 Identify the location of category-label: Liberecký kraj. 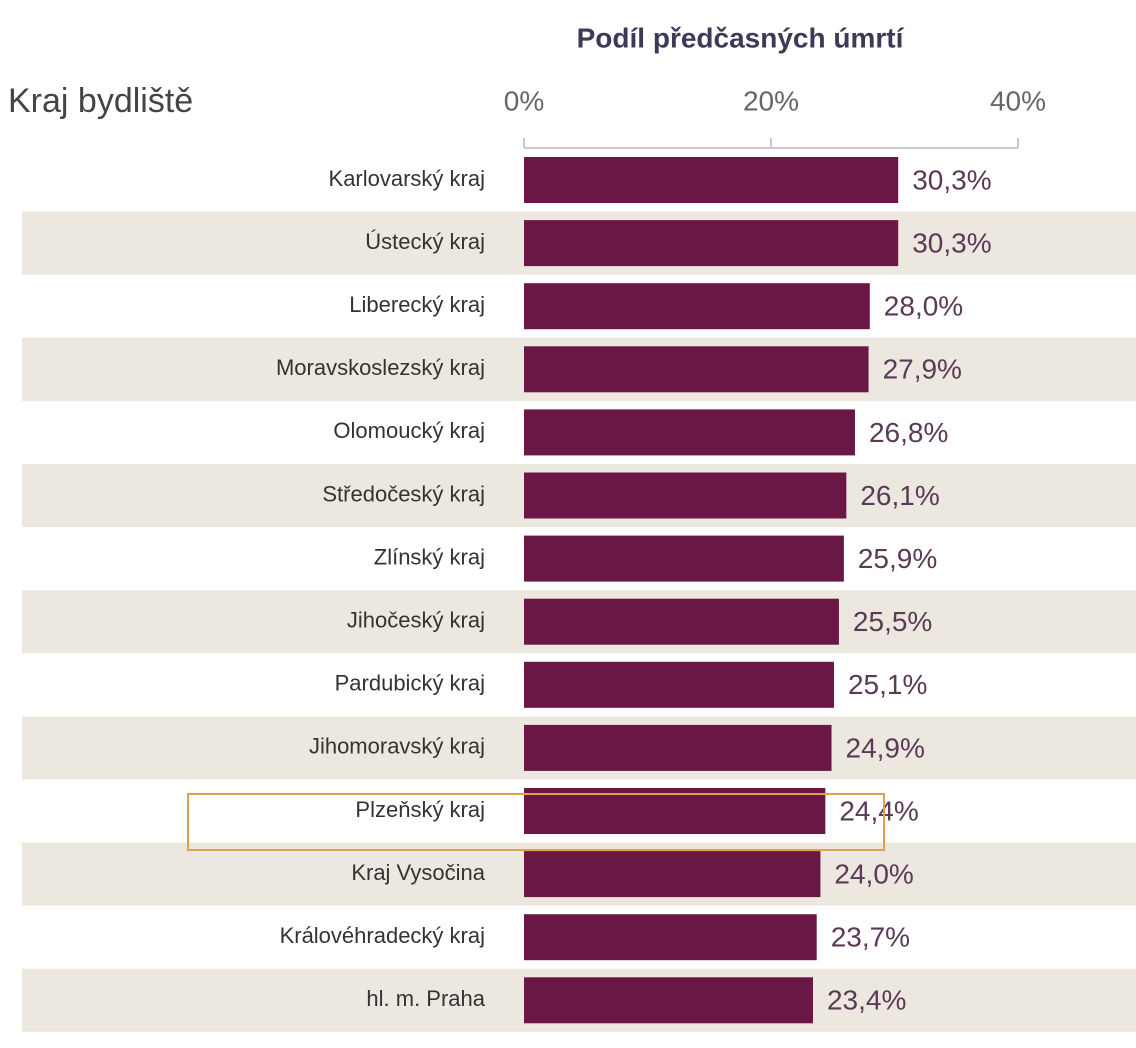
(417, 304).